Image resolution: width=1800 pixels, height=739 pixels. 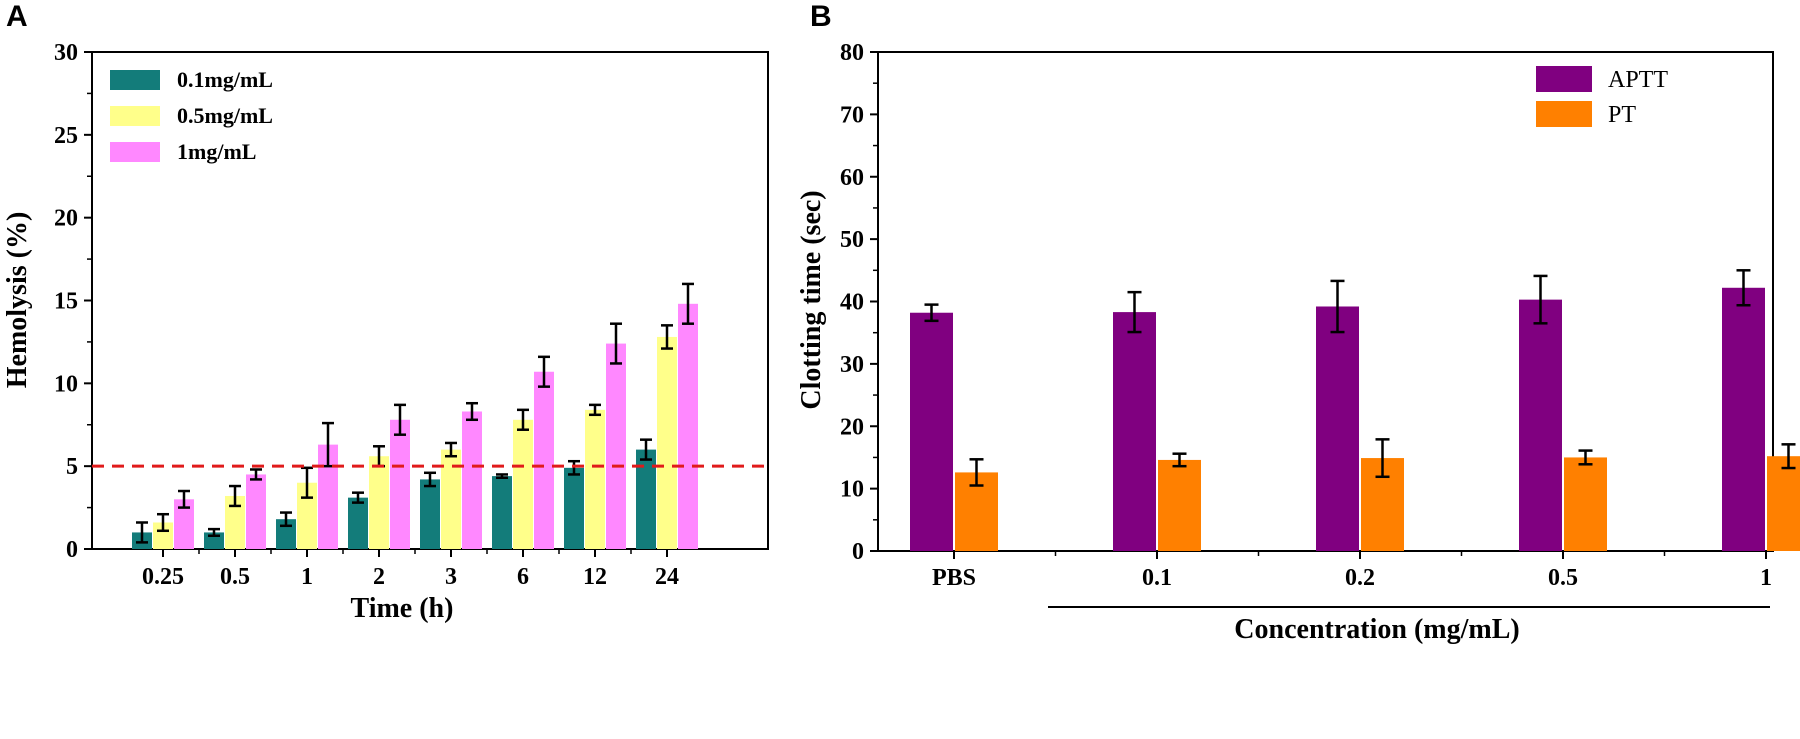 What do you see at coordinates (595, 577) in the screenshot?
I see `x-tick-label-12: 12` at bounding box center [595, 577].